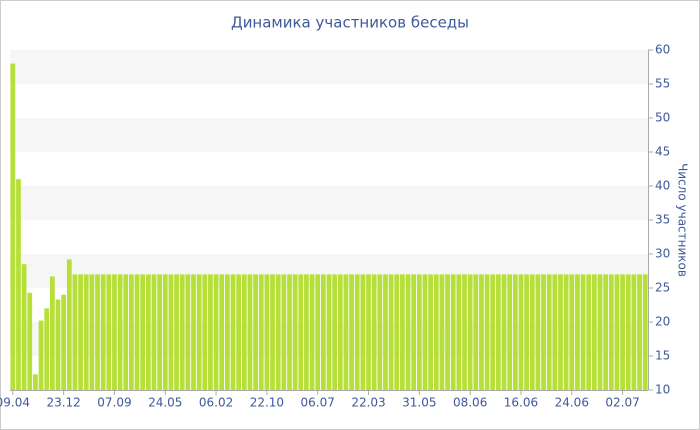  What do you see at coordinates (63, 403) in the screenshot?
I see `x-tick-label: 23.12` at bounding box center [63, 403].